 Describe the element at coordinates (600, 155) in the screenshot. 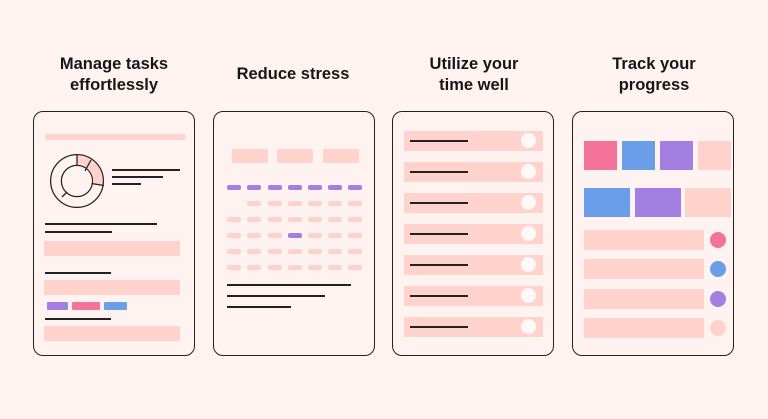

I see `block-pink` at that location.